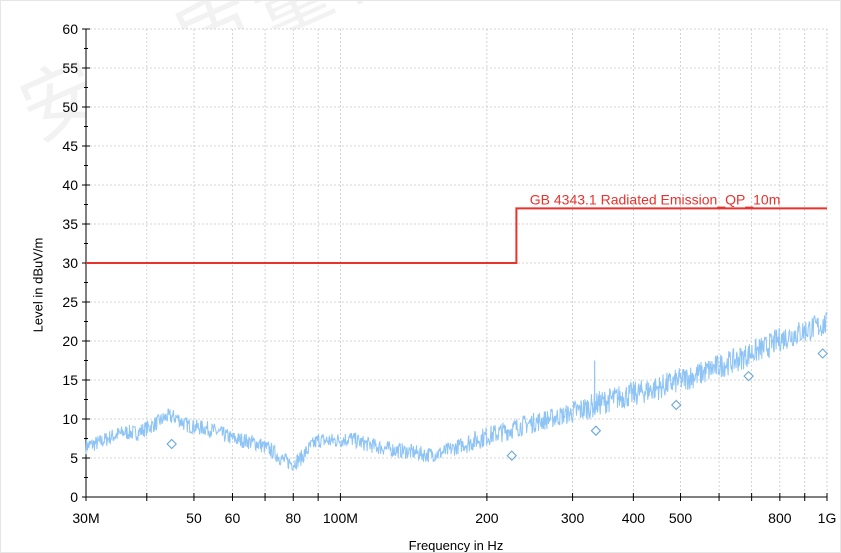  Describe the element at coordinates (70, 29) in the screenshot. I see `y-tick-label: 60` at that location.